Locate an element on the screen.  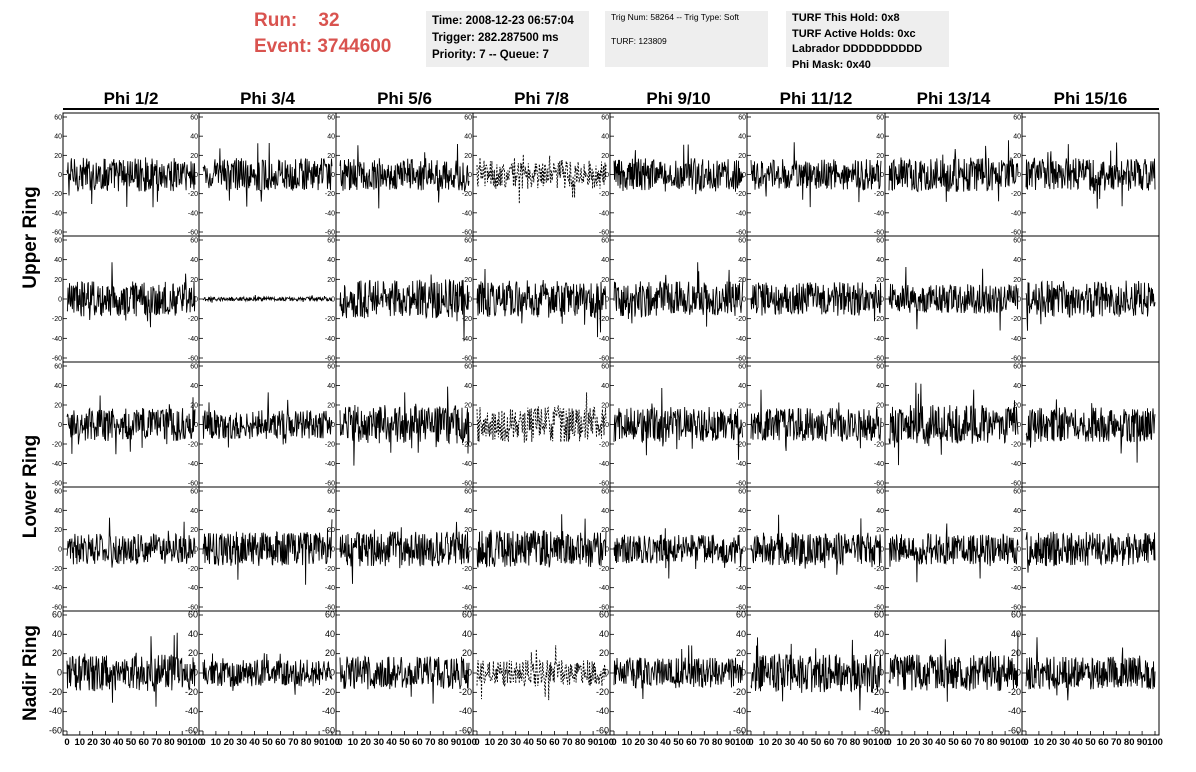
run-event-block: Run: 32 Event: 3744600 is located at coordinates (322, 34).